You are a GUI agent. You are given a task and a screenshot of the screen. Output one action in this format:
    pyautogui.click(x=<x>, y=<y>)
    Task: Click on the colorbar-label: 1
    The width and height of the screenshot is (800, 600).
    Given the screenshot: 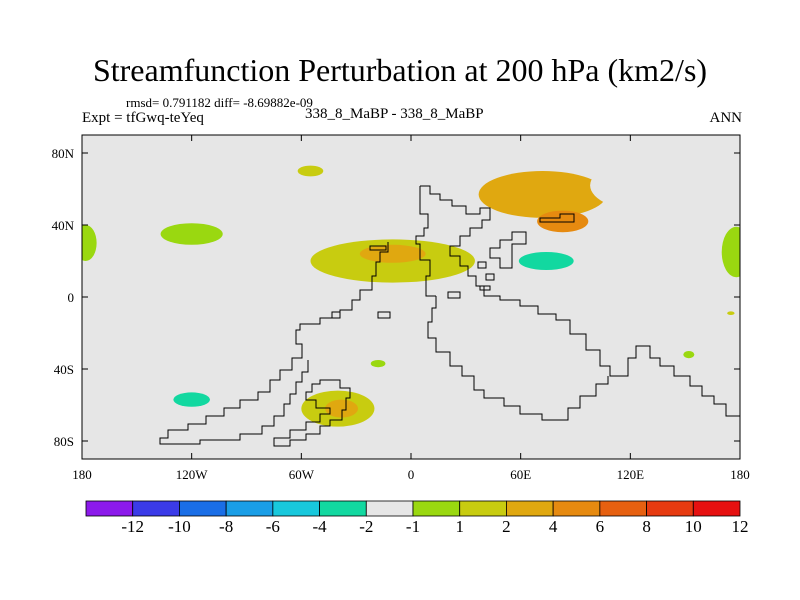 What is the action you would take?
    pyautogui.click(x=459, y=526)
    